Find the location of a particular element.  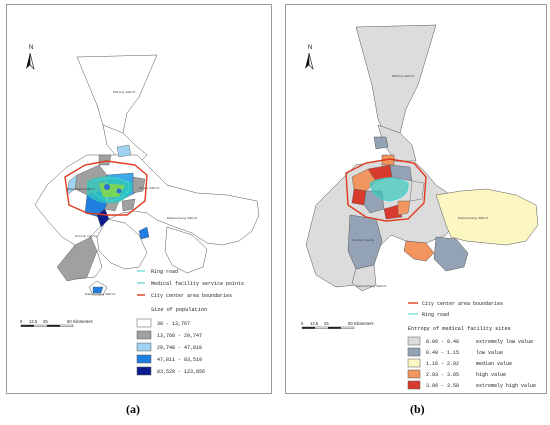

svg-text: low value is located at coordinates (489, 353).